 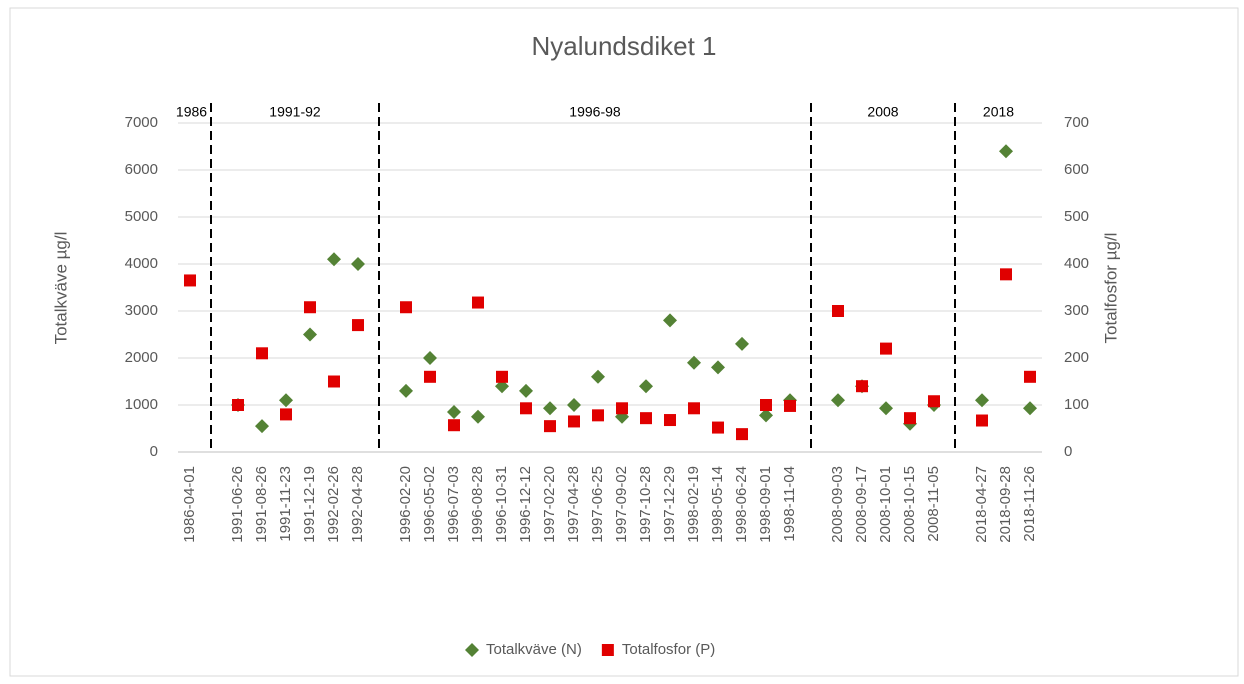 I want to click on period-label: 1996-98, so click(x=595, y=112).